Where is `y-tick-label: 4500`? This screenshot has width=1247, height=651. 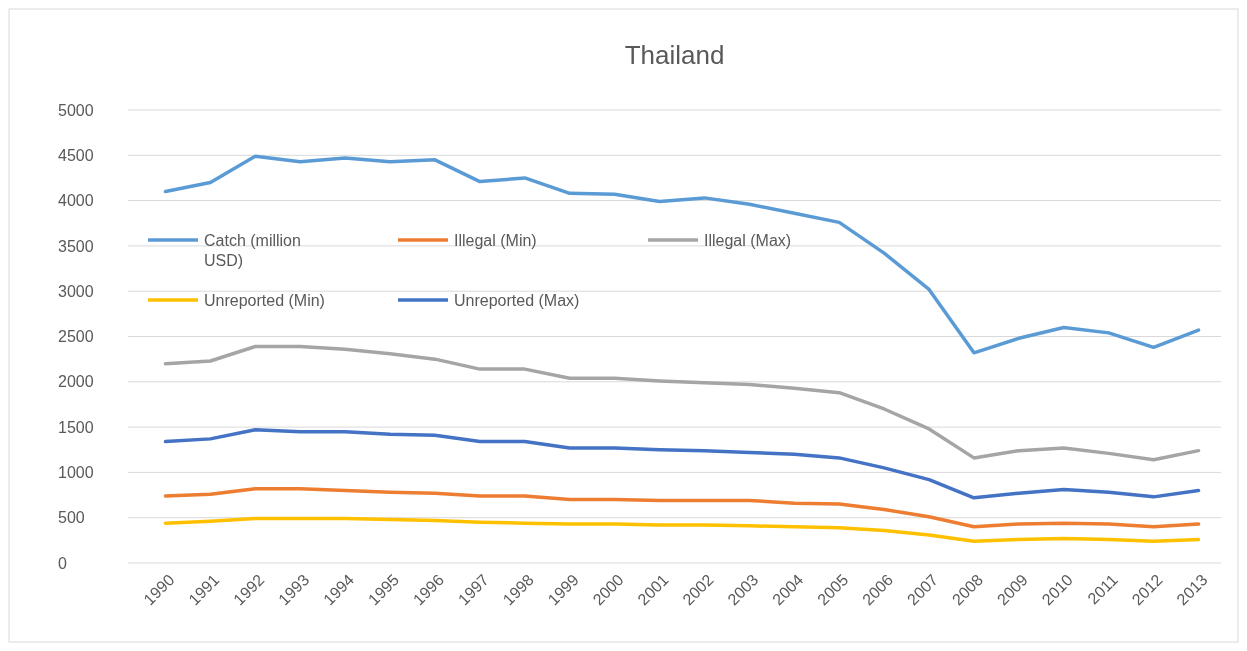 y-tick-label: 4500 is located at coordinates (76, 155).